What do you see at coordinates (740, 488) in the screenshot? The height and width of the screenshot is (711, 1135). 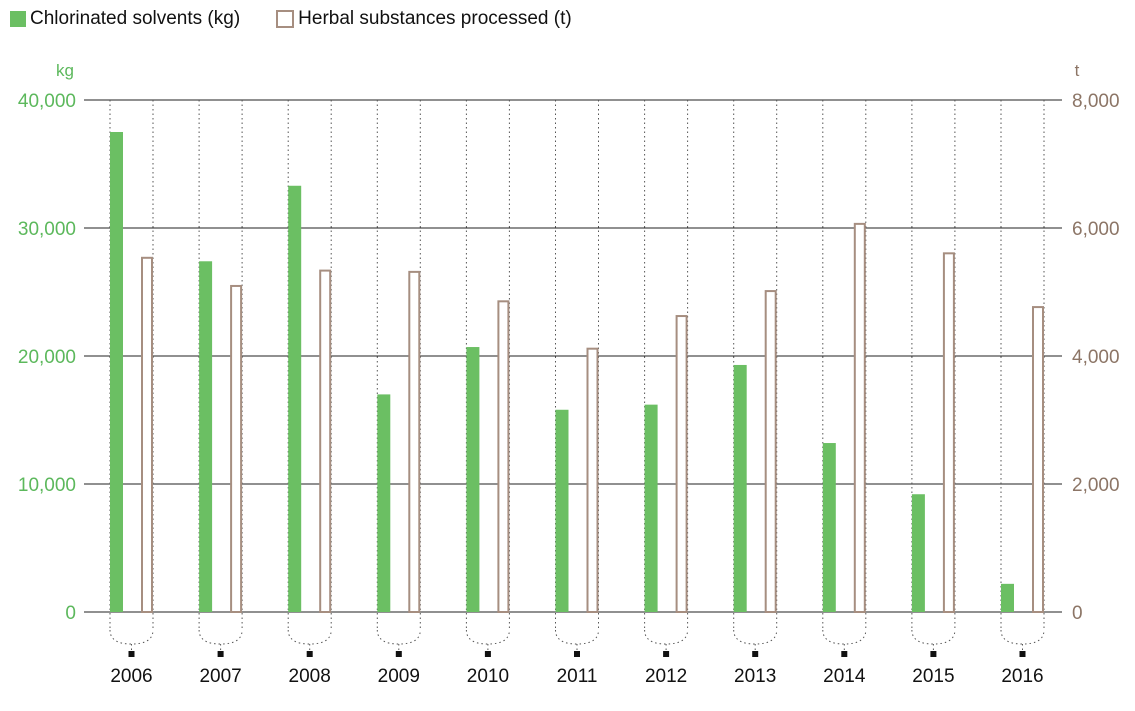 I see `bar-solvents-2013` at bounding box center [740, 488].